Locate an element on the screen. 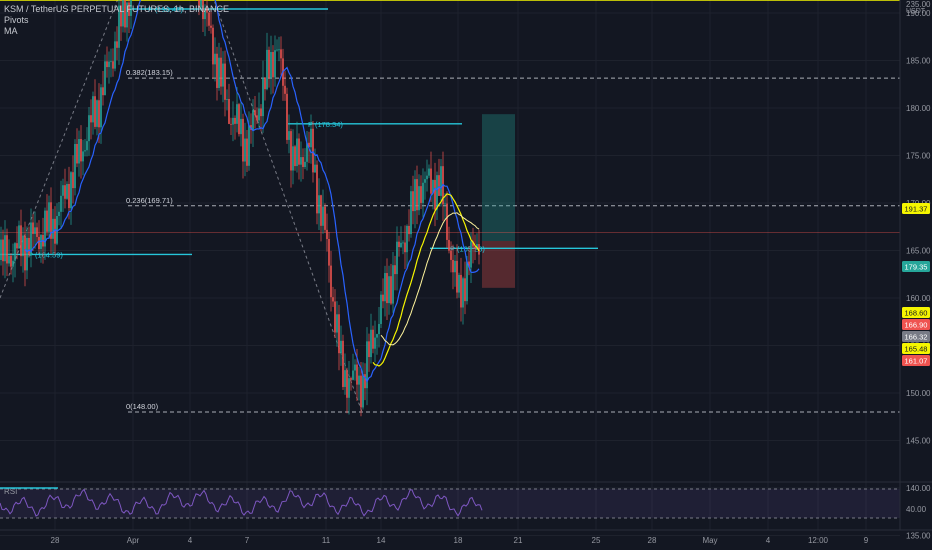 The width and height of the screenshot is (932, 550). pivots-indicator-label: Pivots is located at coordinates (16, 20).